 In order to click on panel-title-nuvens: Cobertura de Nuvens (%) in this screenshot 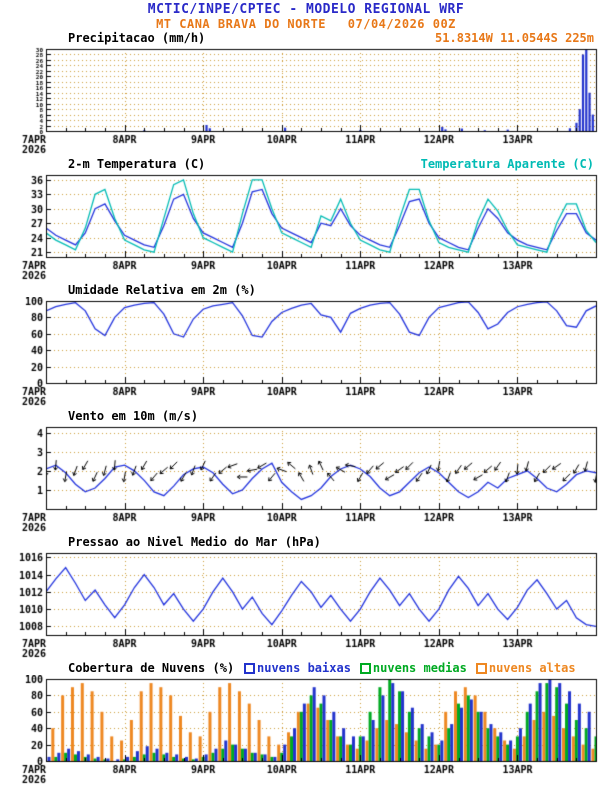, I will do `click(151, 668)`.